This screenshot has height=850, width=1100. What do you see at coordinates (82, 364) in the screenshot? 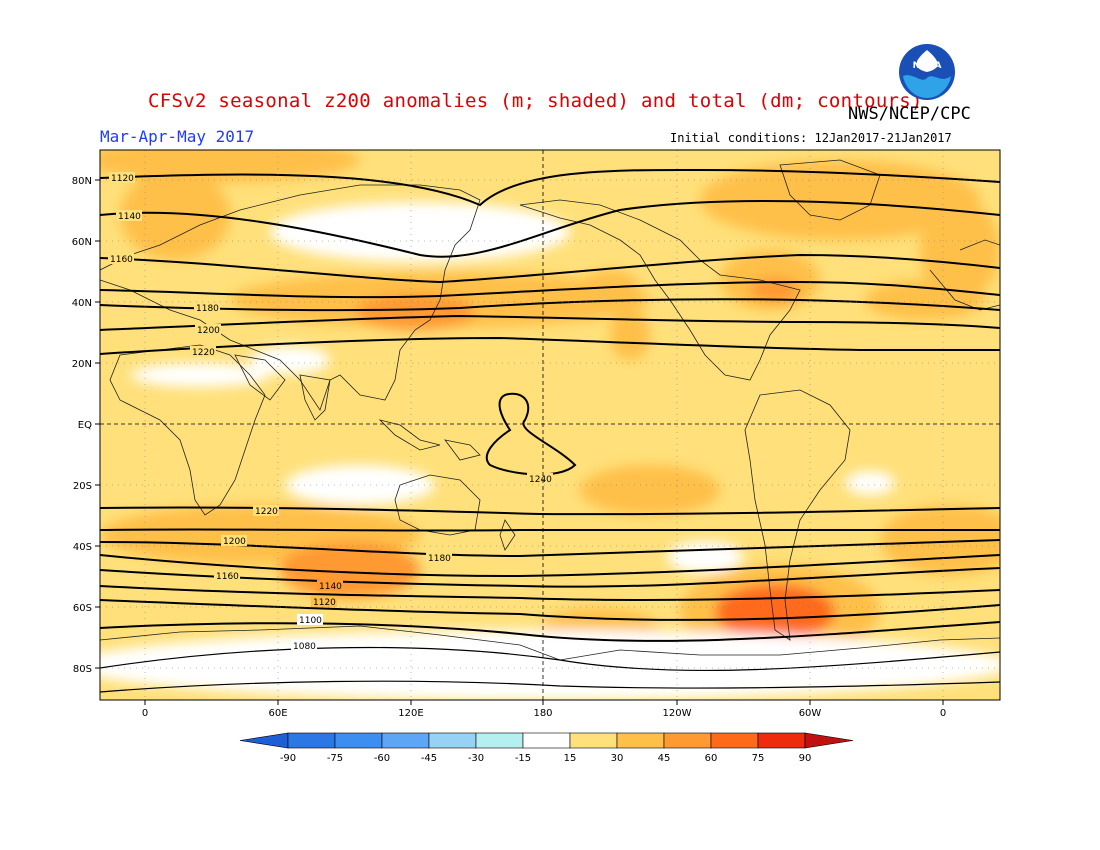
I see `lat-label: 20N` at bounding box center [82, 364].